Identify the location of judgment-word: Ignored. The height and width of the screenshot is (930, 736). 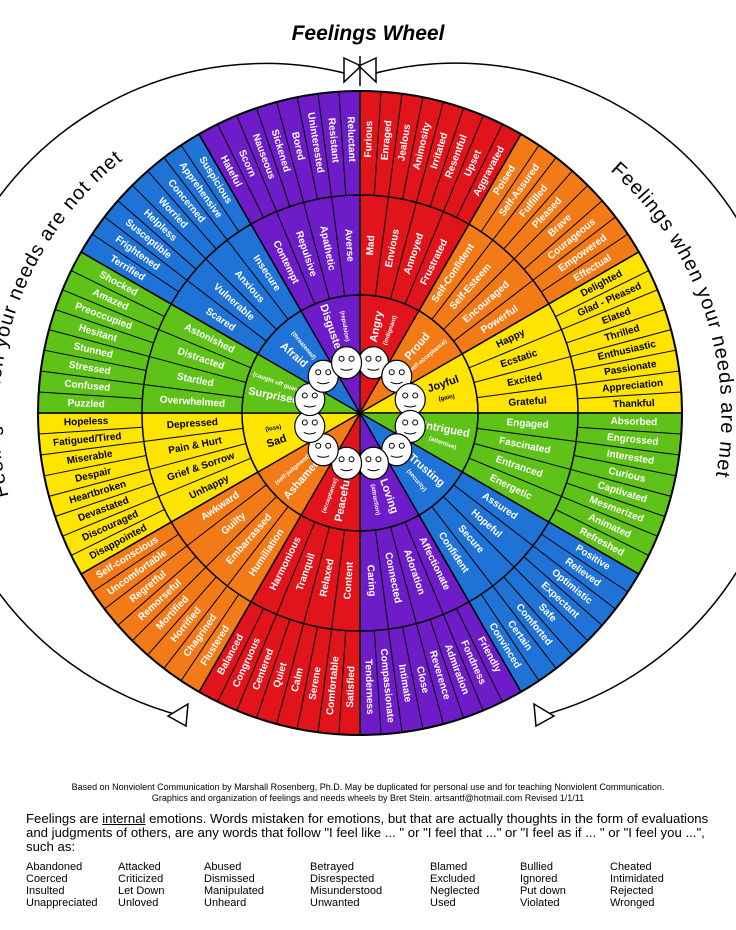
(539, 879).